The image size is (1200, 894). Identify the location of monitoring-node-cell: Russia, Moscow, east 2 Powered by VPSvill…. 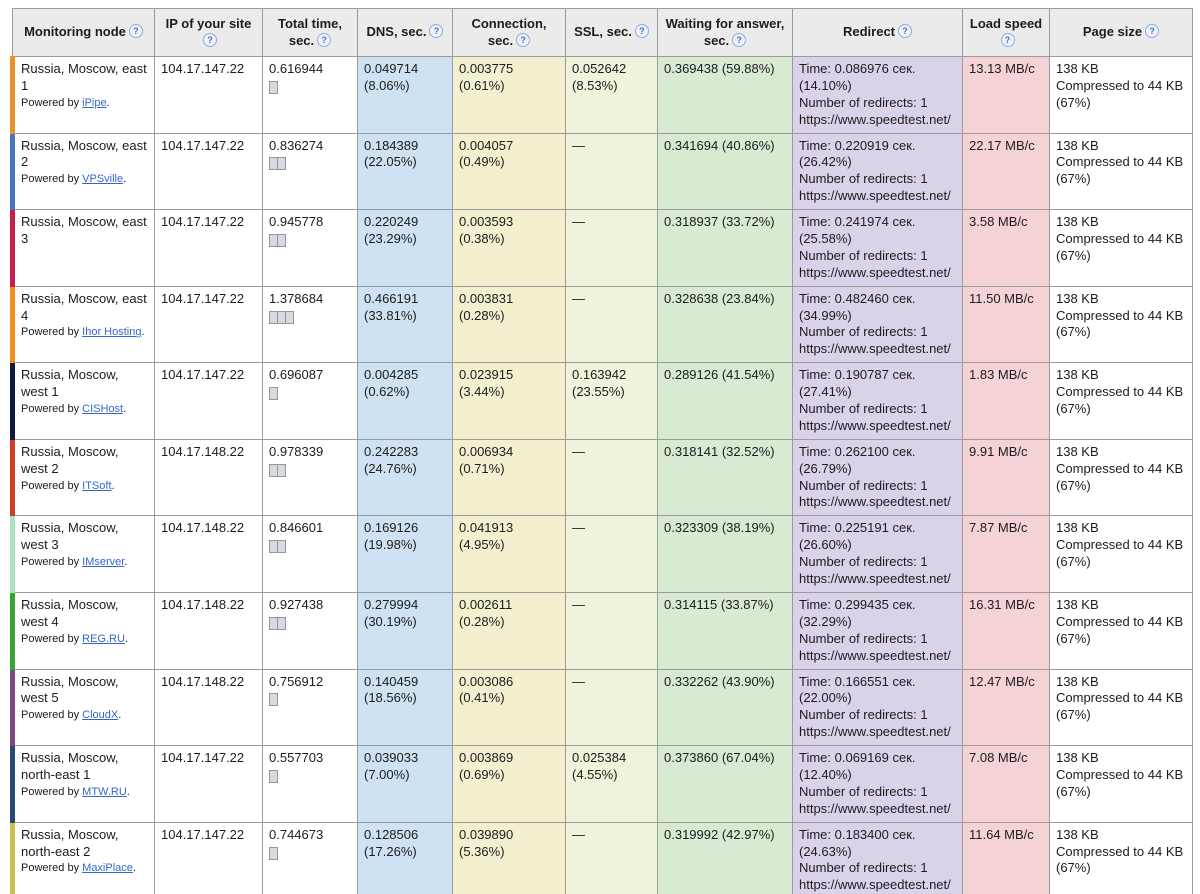
(82, 171).